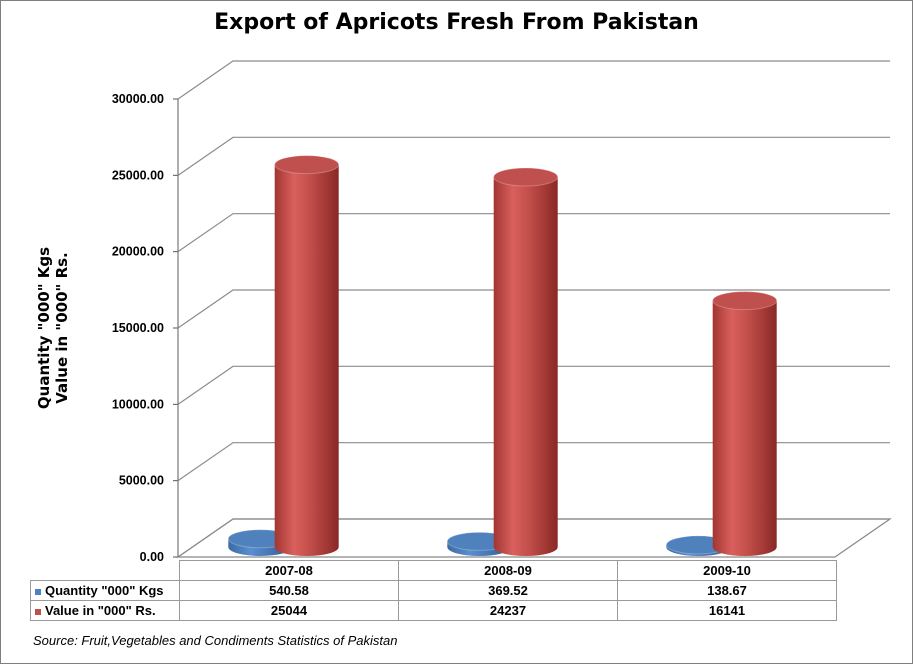 The height and width of the screenshot is (664, 913). I want to click on y-tick-label: 25000.00, so click(138, 175).